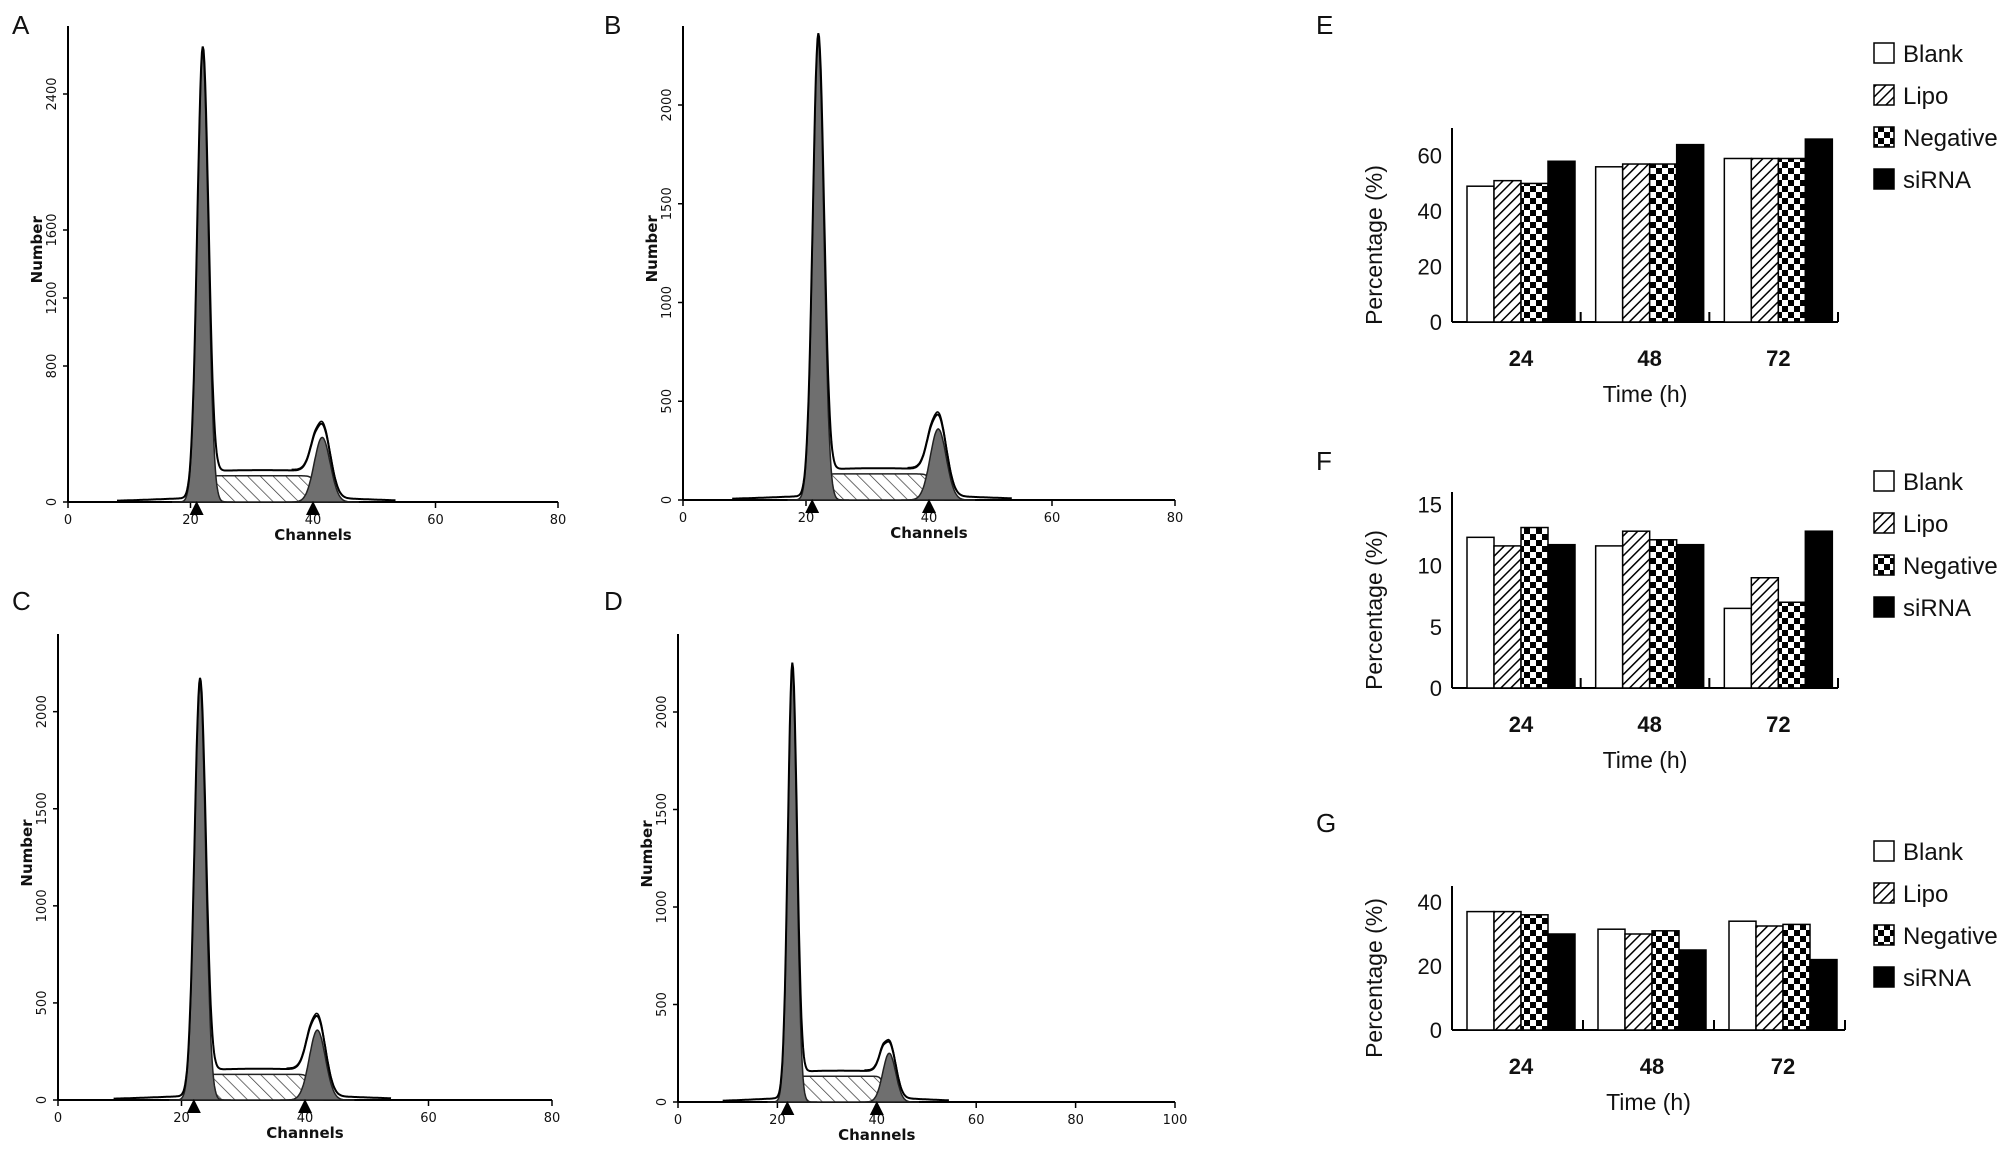 This screenshot has width=2008, height=1162. Describe the element at coordinates (662, 1004) in the screenshot. I see `y-tick-label: 500` at that location.